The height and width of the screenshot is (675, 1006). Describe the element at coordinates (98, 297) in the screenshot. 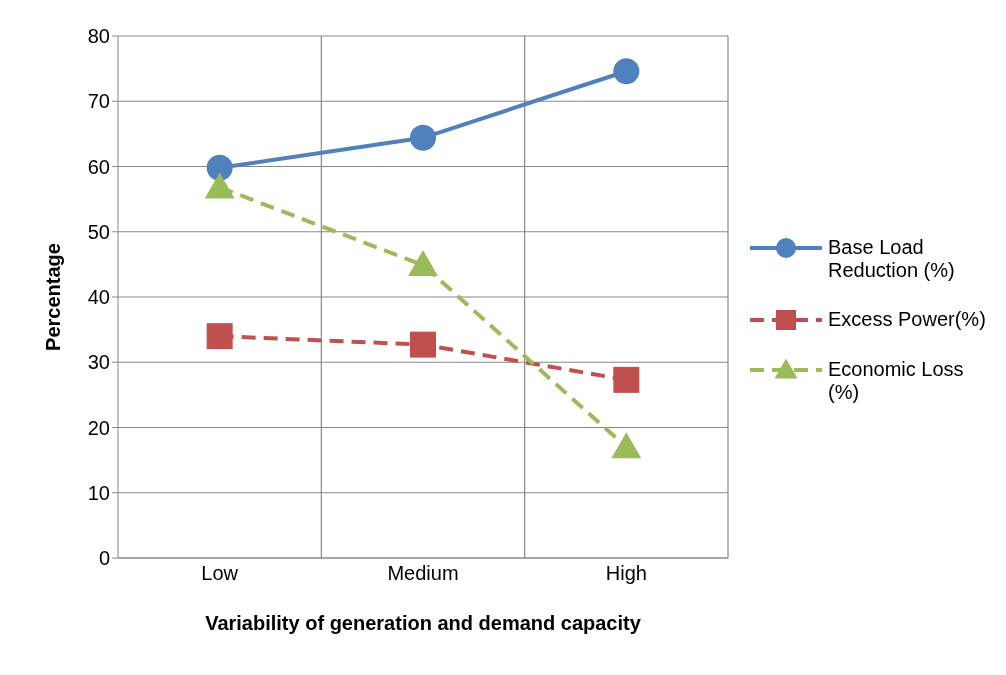

I see `y-tick-label: 40` at that location.